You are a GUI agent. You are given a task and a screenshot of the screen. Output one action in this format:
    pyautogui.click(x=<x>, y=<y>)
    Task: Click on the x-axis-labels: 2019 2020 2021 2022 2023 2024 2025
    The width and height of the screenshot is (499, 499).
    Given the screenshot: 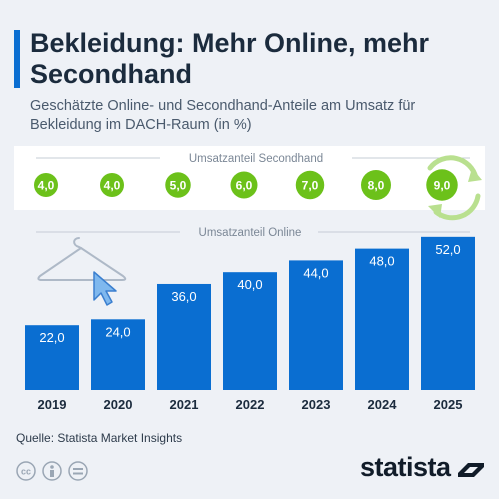 What is the action you would take?
    pyautogui.click(x=250, y=404)
    